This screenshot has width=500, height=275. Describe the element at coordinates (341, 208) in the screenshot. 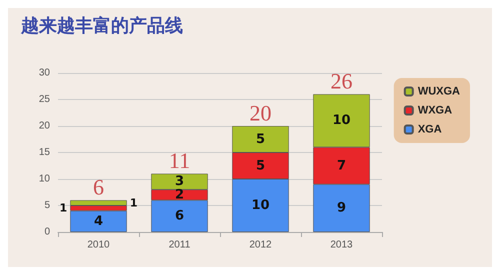

I see `data-label: 9` at that location.